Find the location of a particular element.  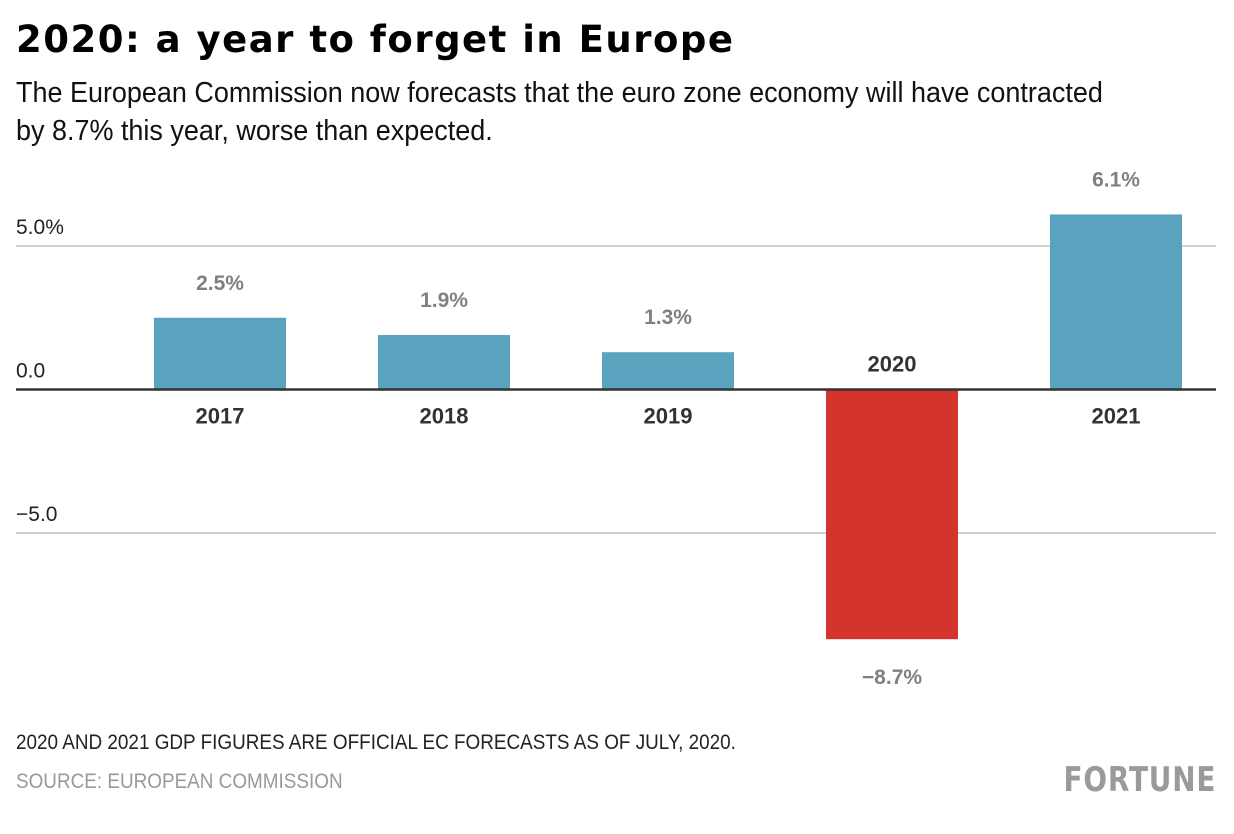

bar-2019 is located at coordinates (668, 371).